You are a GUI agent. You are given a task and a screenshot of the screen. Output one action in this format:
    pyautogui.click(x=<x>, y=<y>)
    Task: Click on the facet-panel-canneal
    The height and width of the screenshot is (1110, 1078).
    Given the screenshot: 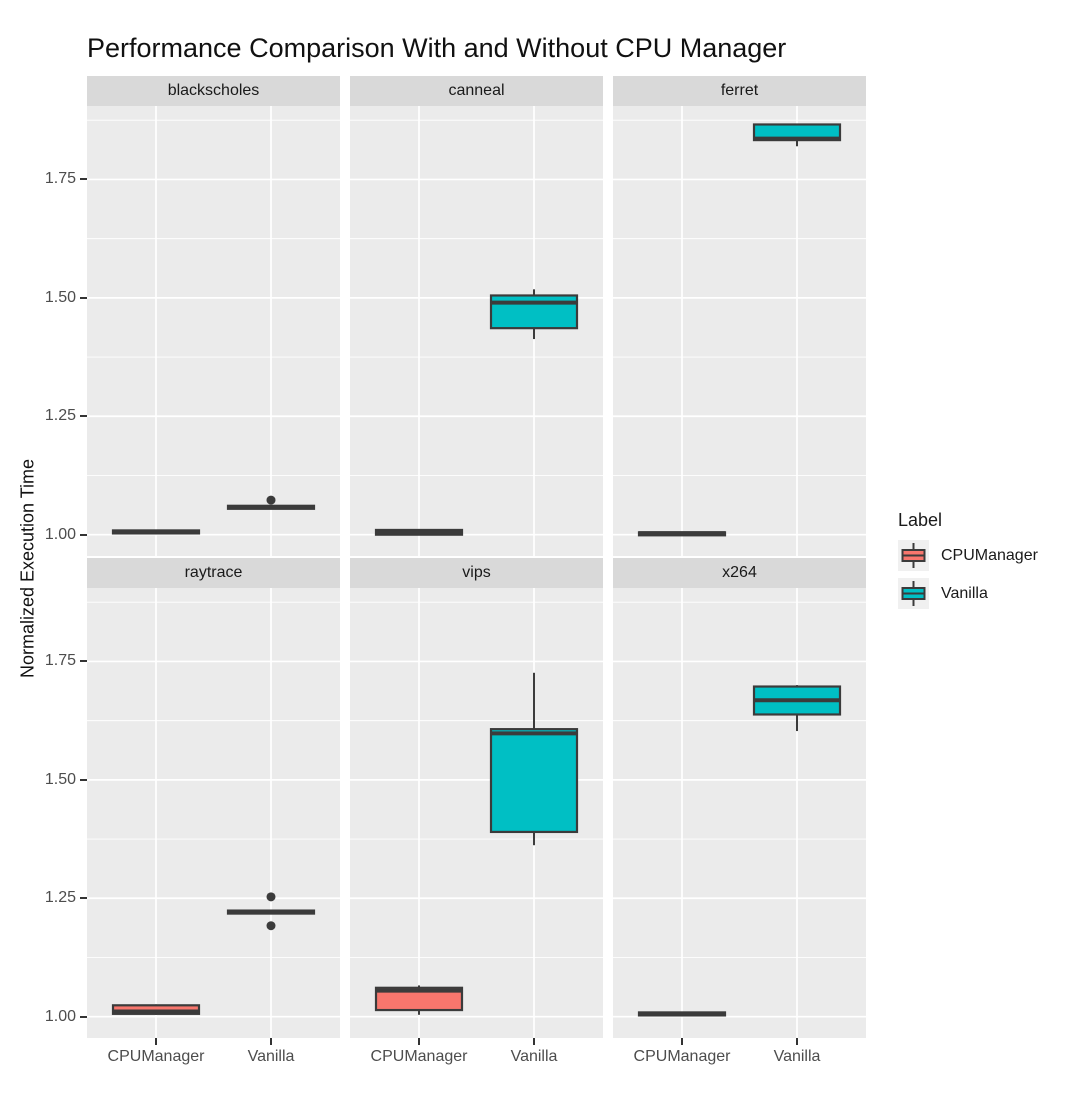 What is the action you would take?
    pyautogui.click(x=476, y=331)
    